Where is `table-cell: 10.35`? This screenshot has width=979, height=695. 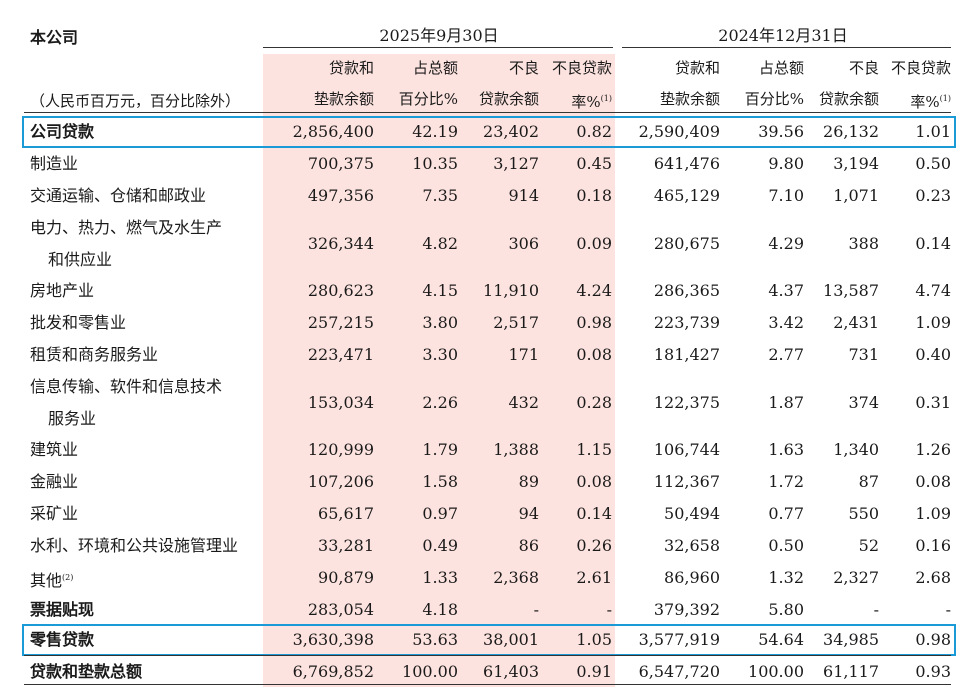 table-cell: 10.35 is located at coordinates (435, 163).